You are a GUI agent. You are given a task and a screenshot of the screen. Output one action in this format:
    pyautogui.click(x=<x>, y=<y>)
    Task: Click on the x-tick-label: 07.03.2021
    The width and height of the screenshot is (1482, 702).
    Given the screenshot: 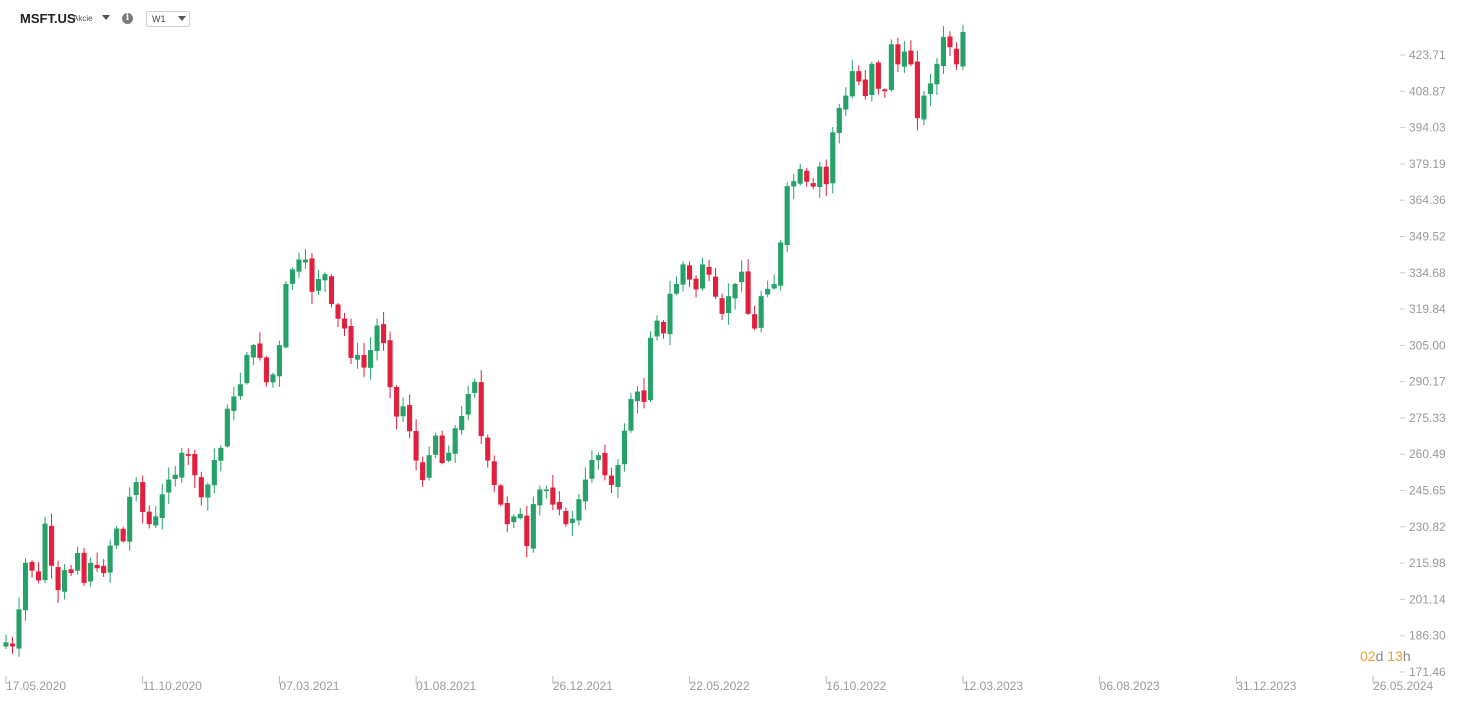 What is the action you would take?
    pyautogui.click(x=309, y=686)
    